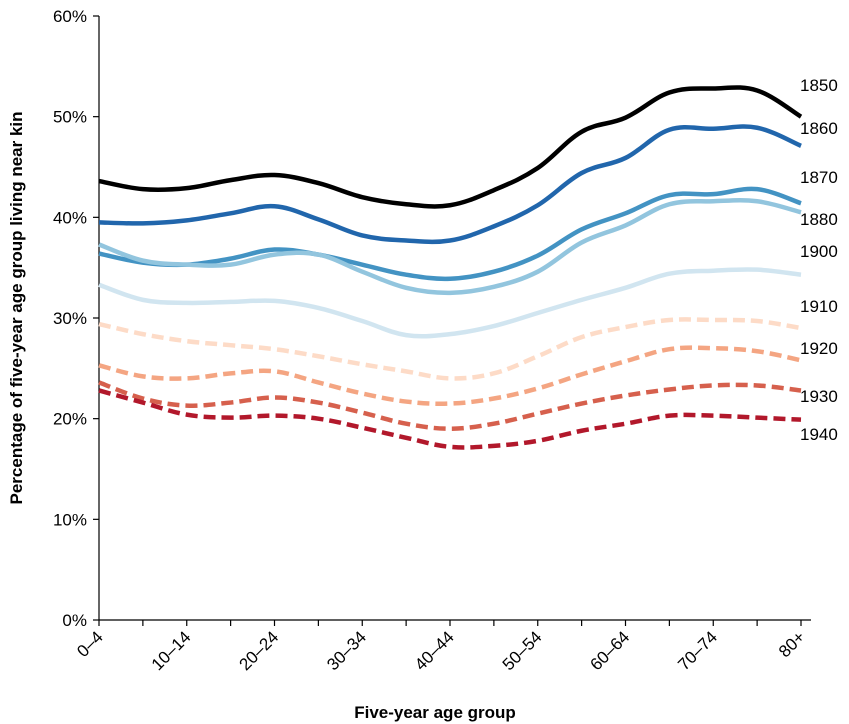 The height and width of the screenshot is (724, 849). What do you see at coordinates (819, 434) in the screenshot?
I see `series-label-1940: 1940` at bounding box center [819, 434].